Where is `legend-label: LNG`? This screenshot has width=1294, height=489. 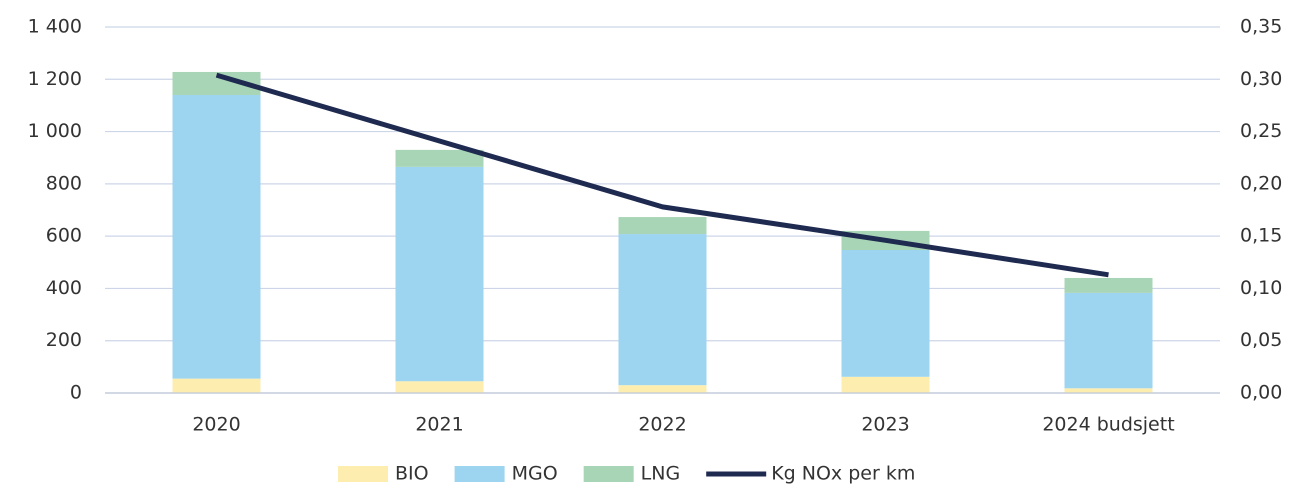 legend-label: LNG is located at coordinates (661, 474).